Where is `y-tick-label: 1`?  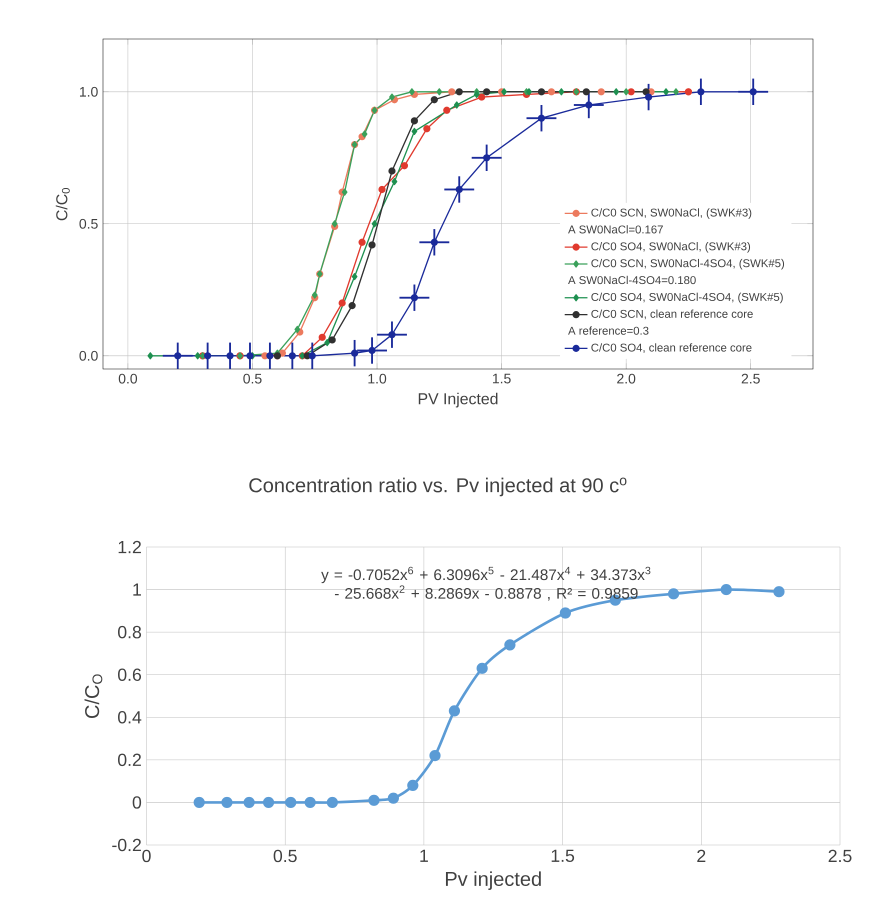 y-tick-label: 1 is located at coordinates (137, 590).